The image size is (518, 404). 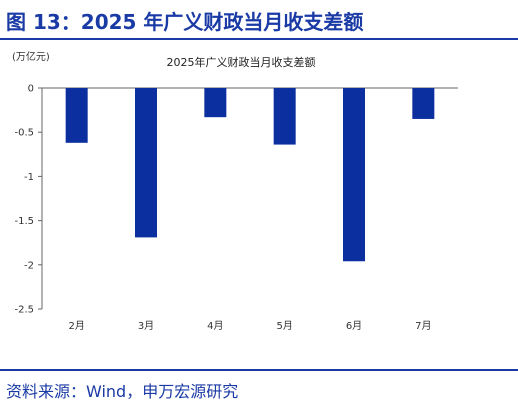 What do you see at coordinates (29, 265) in the screenshot?
I see `y-tick-label: -2` at bounding box center [29, 265].